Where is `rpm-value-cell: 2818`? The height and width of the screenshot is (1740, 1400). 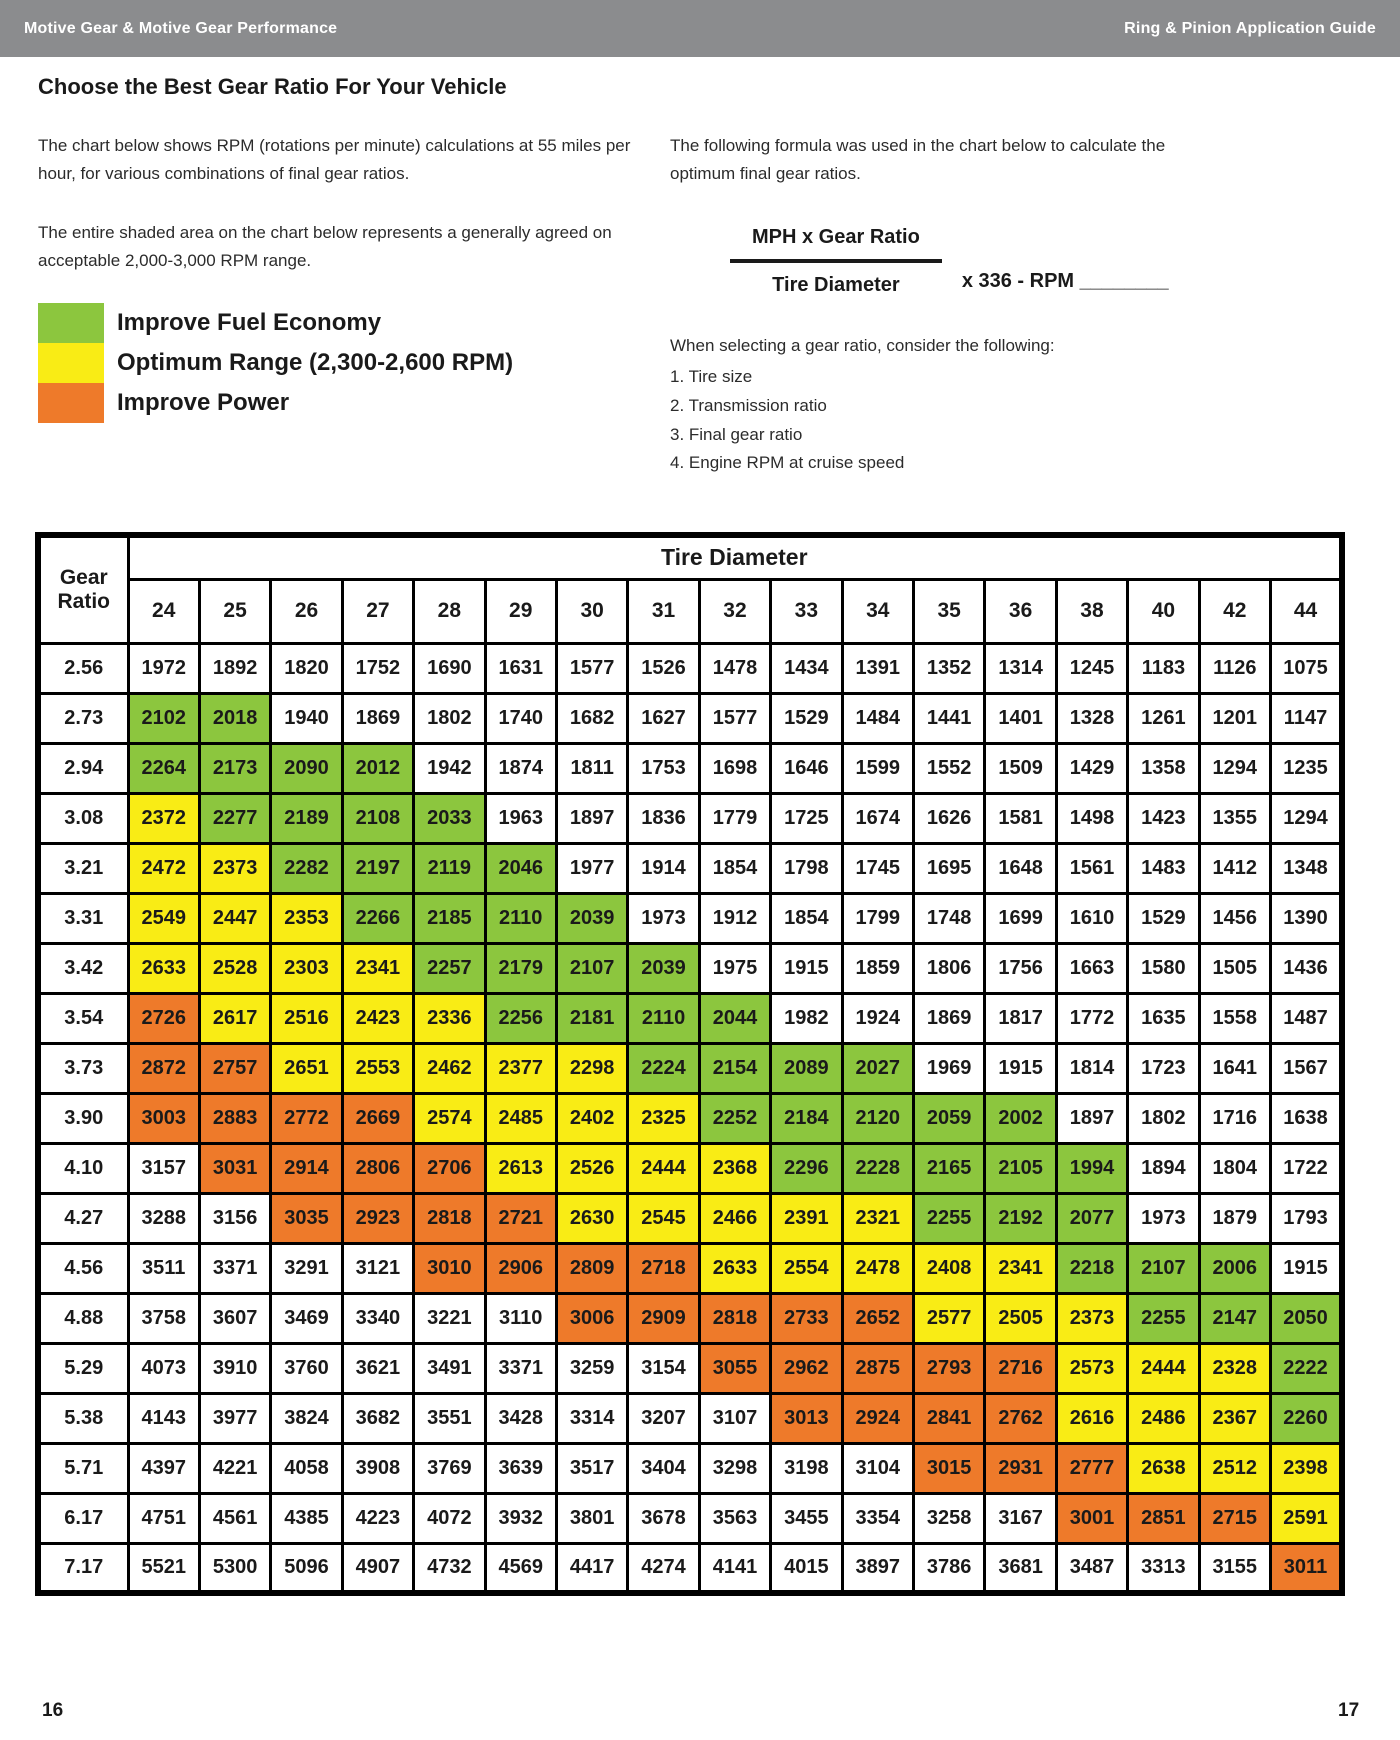 rpm-value-cell: 2818 is located at coordinates (735, 1318).